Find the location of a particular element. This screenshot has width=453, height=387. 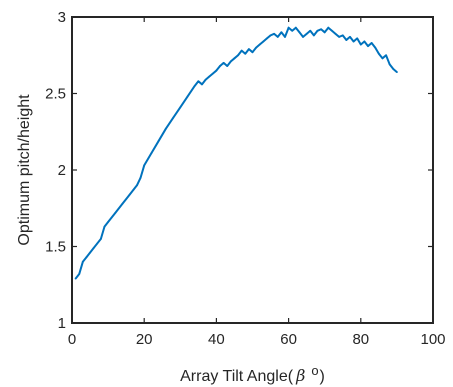

y-tick-label: 1.5 is located at coordinates (55, 247).